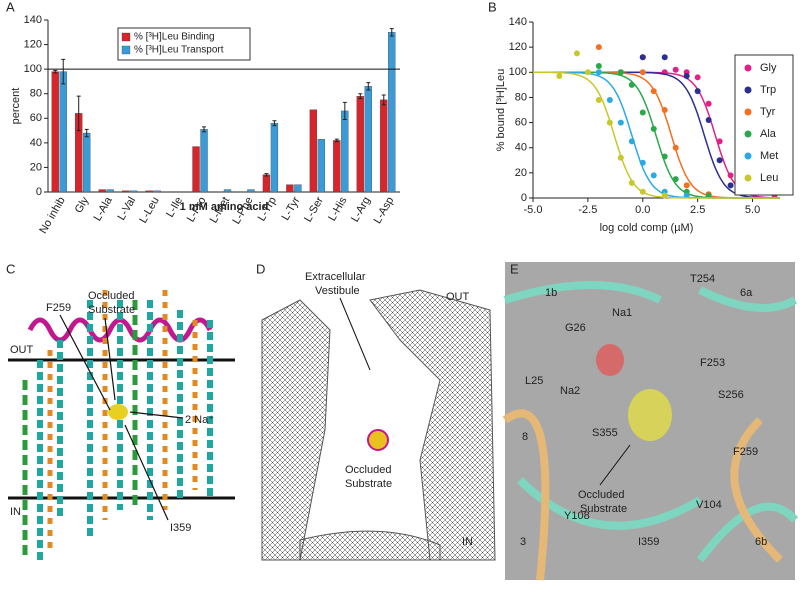 The height and width of the screenshot is (589, 800). What do you see at coordinates (184, 44) in the screenshot?
I see `legend-box` at bounding box center [184, 44].